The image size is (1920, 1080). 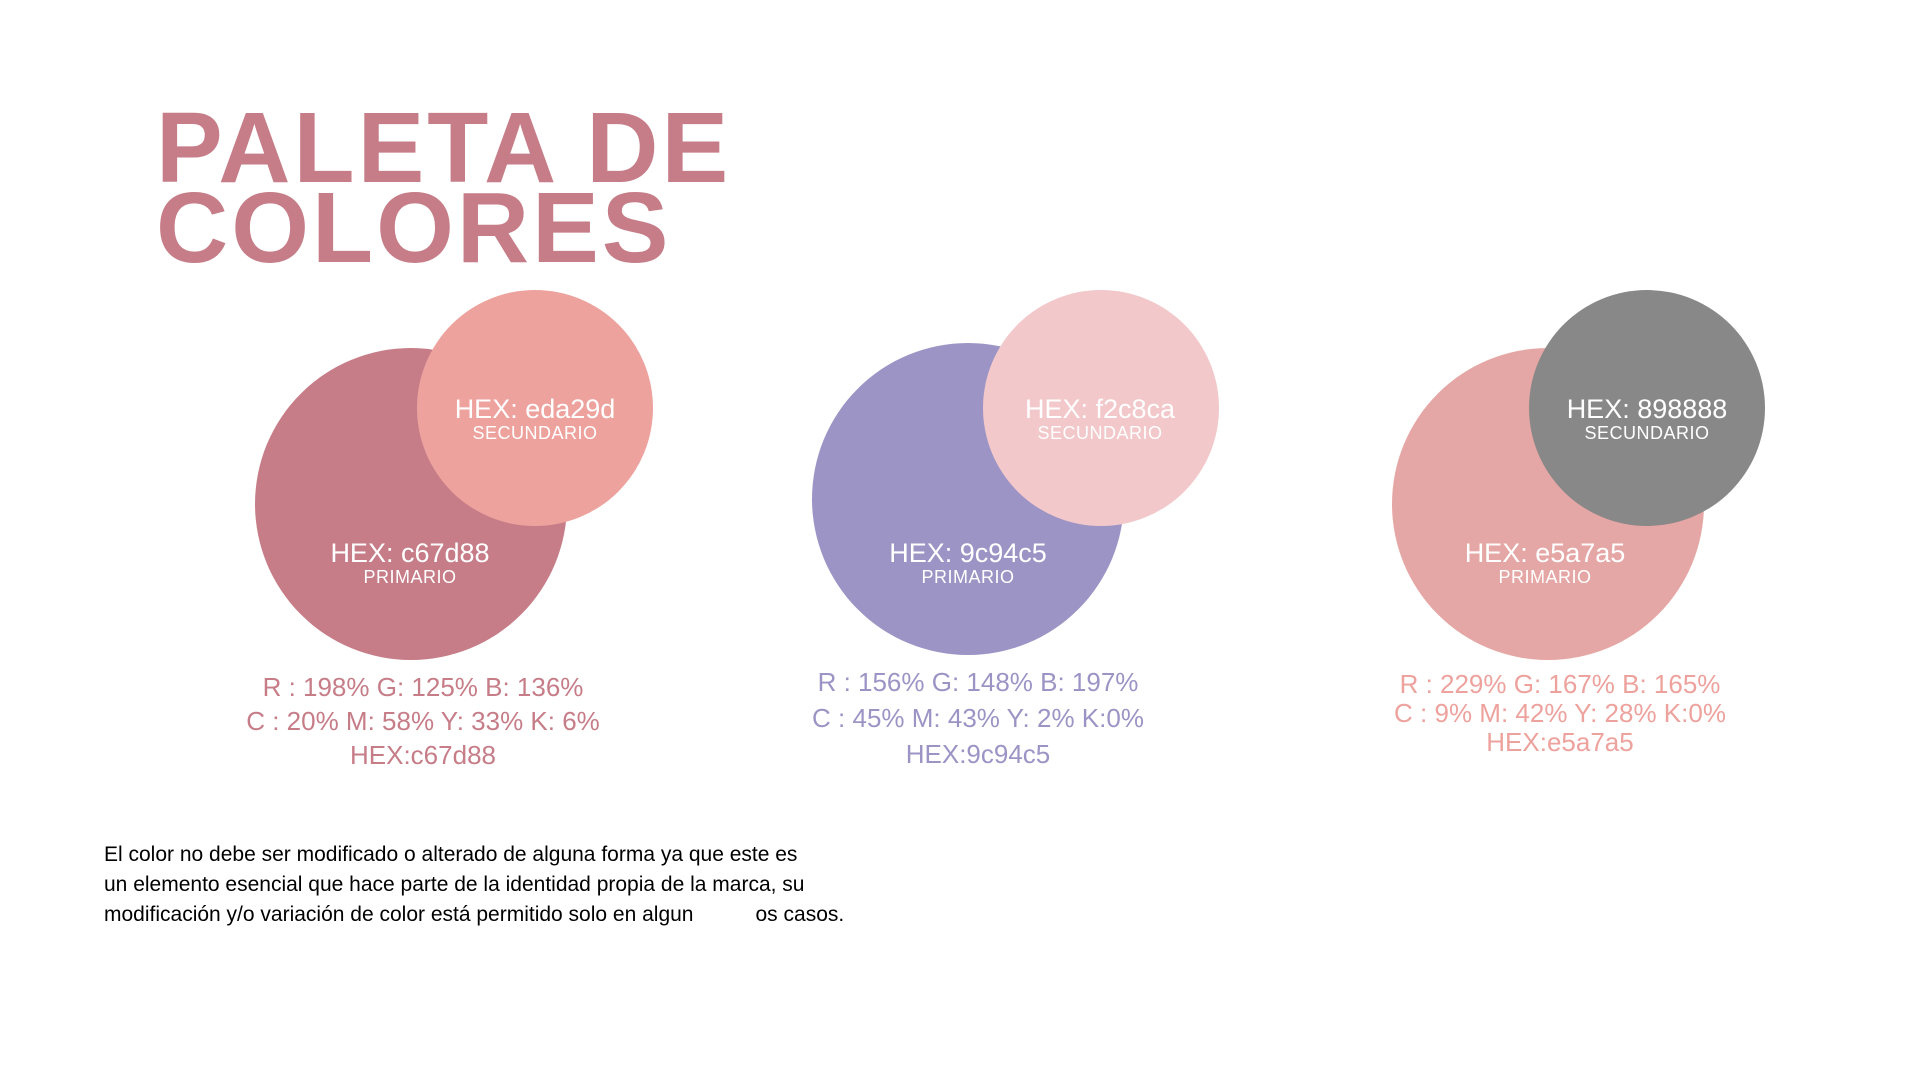 I want to click on rgb-values: R : 156% G: 148% B: 197%, so click(x=978, y=682).